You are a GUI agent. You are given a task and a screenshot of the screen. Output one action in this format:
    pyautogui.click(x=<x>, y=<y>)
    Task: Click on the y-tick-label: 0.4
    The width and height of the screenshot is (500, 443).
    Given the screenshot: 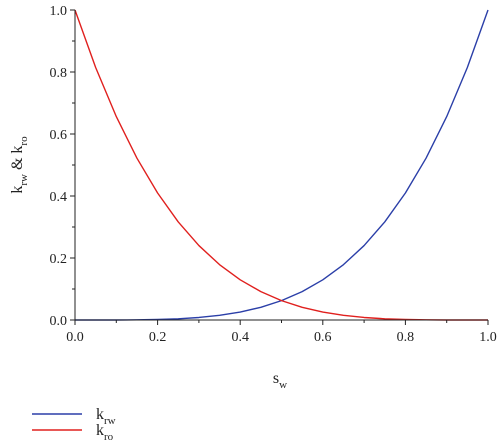 What is the action you would take?
    pyautogui.click(x=59, y=197)
    